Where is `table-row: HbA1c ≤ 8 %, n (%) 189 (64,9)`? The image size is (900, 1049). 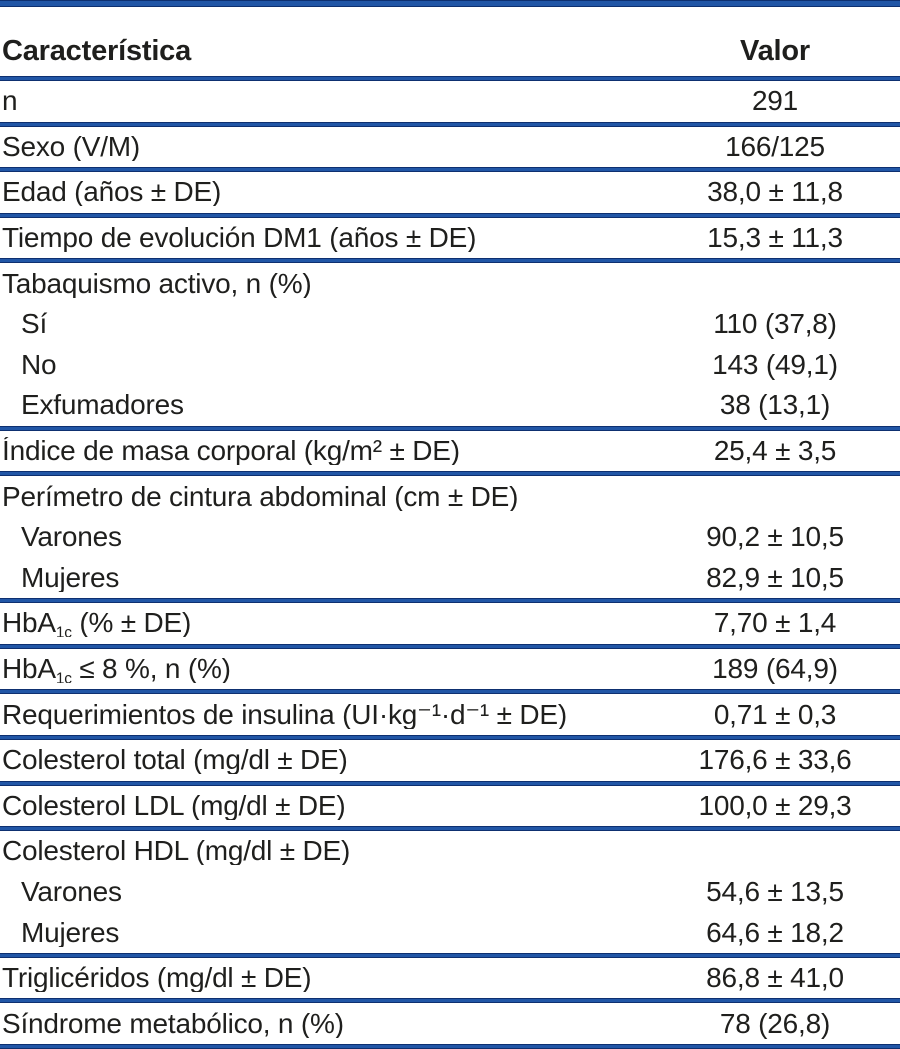
table-row: HbA1c ≤ 8 %, n (%) 189 (64,9) is located at coordinates (450, 669).